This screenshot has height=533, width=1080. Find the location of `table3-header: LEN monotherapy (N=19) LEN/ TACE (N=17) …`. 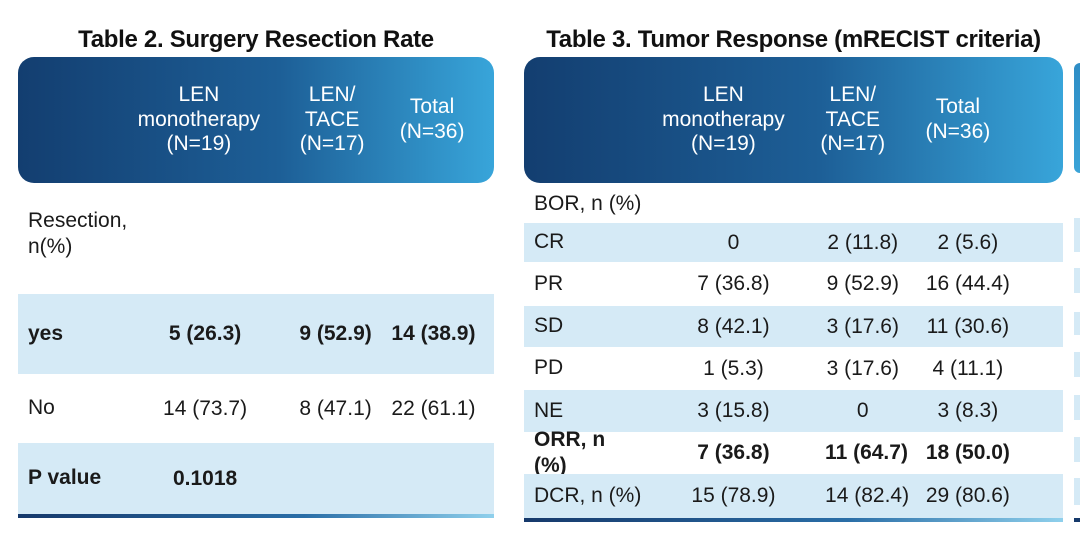

table3-header: LEN monotherapy (N=19) LEN/ TACE (N=17) … is located at coordinates (793, 120).